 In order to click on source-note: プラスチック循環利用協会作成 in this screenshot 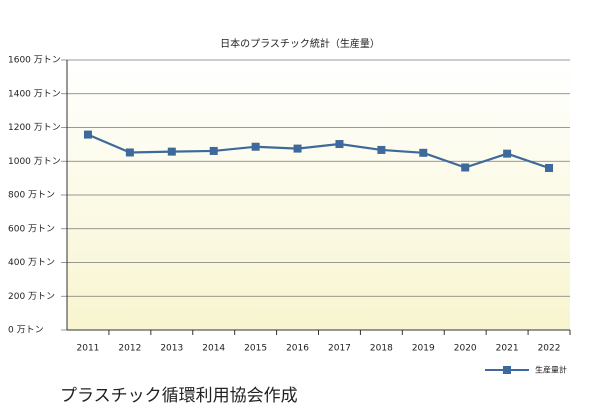, I will do `click(179, 396)`.